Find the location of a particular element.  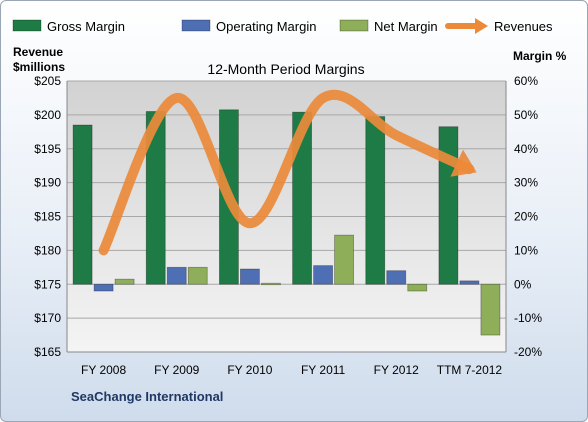

category-label: FY 2009 is located at coordinates (176, 370).